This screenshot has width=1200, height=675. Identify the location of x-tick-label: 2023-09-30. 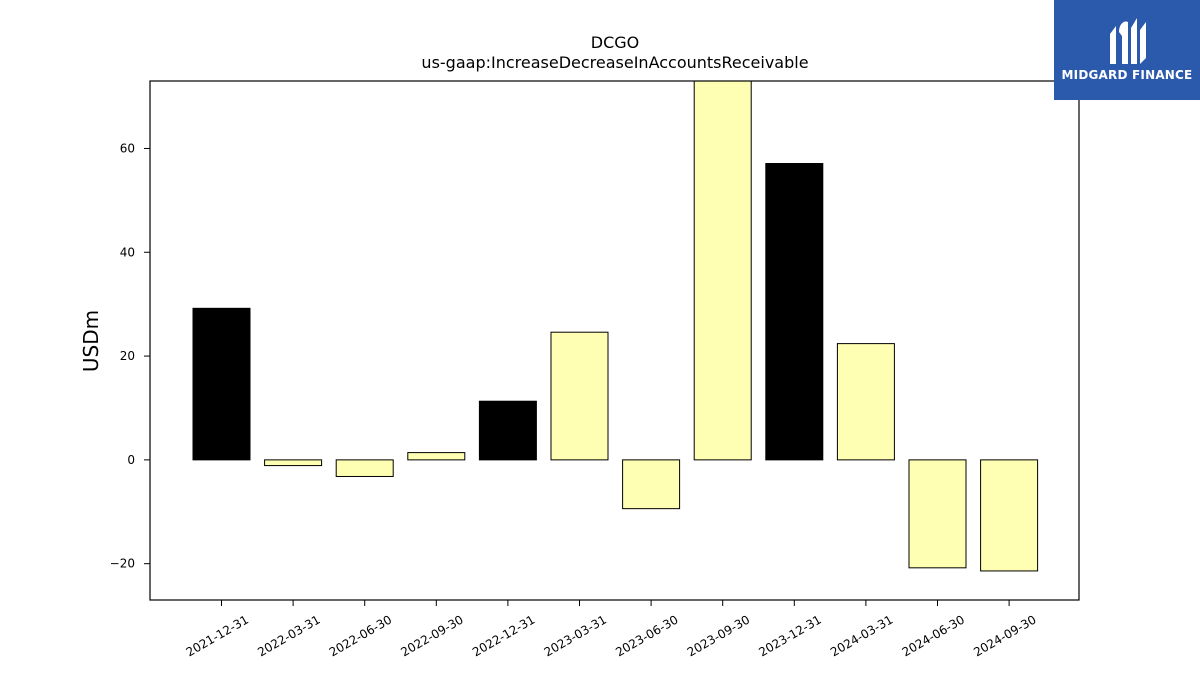
(718, 635).